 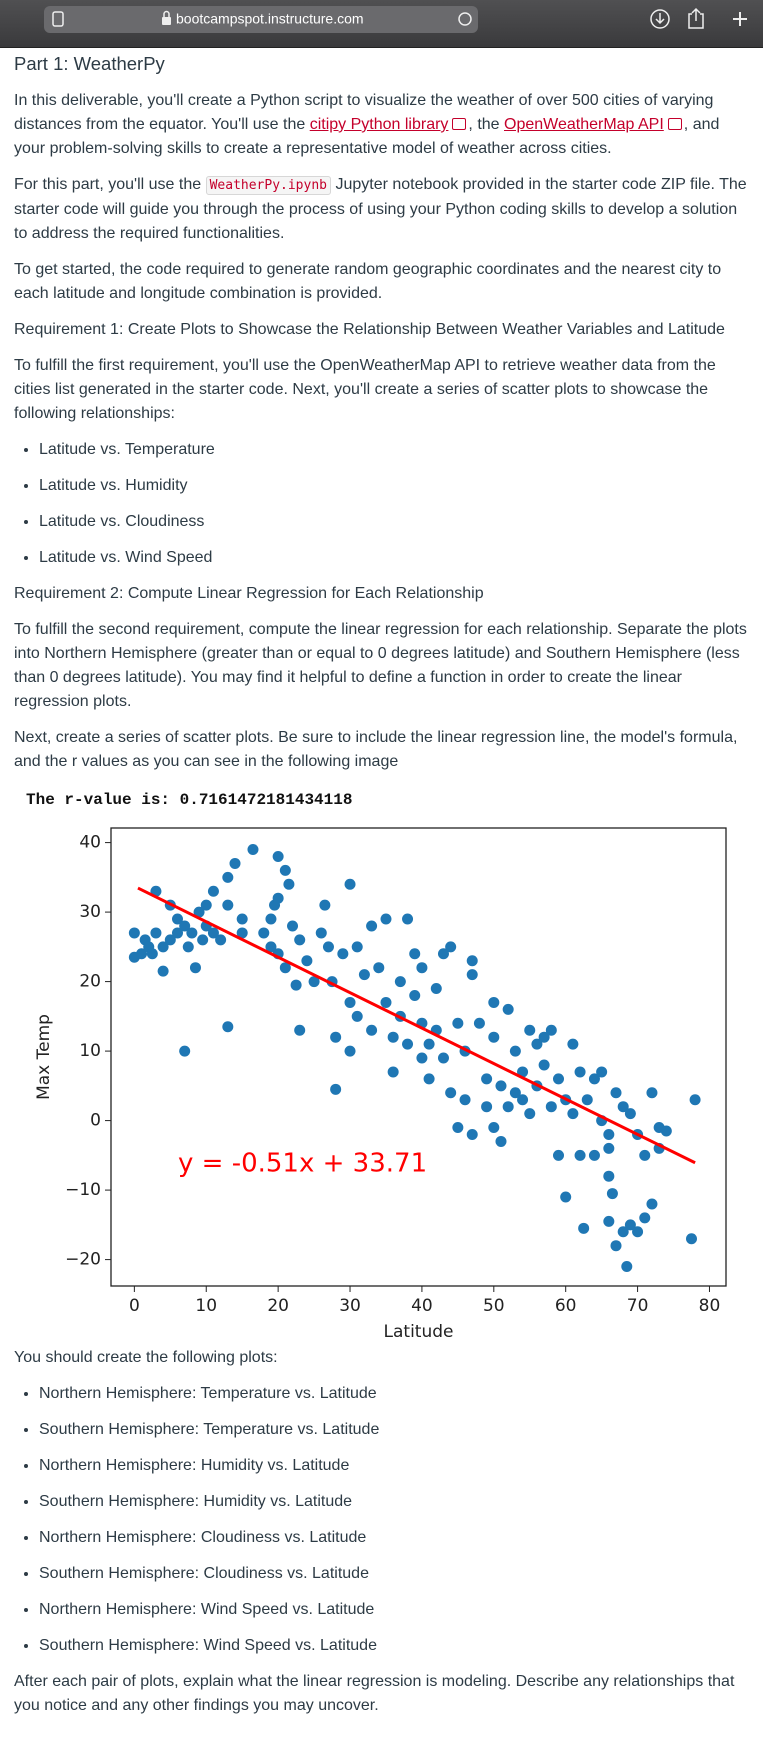 What do you see at coordinates (696, 18) in the screenshot?
I see `share-icon` at bounding box center [696, 18].